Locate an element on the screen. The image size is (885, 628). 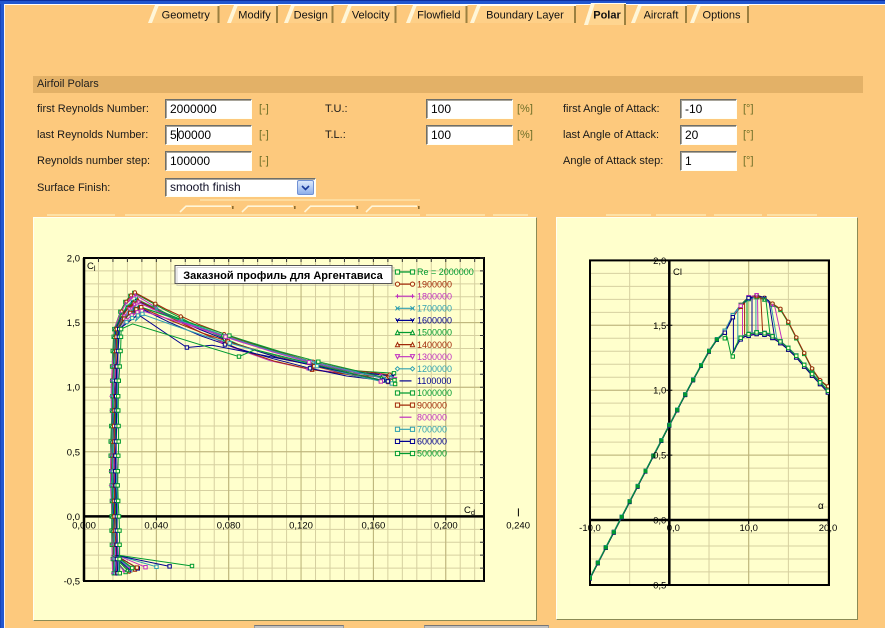
svg-text: 700000 is located at coordinates (432, 430).